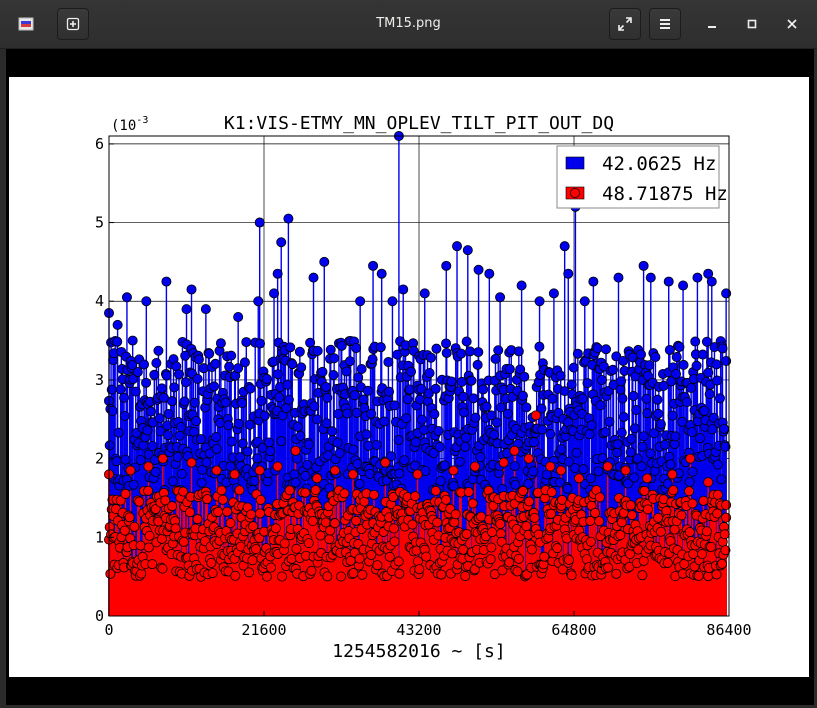 This screenshot has height=708, width=817. I want to click on main-menu-button, so click(665, 24).